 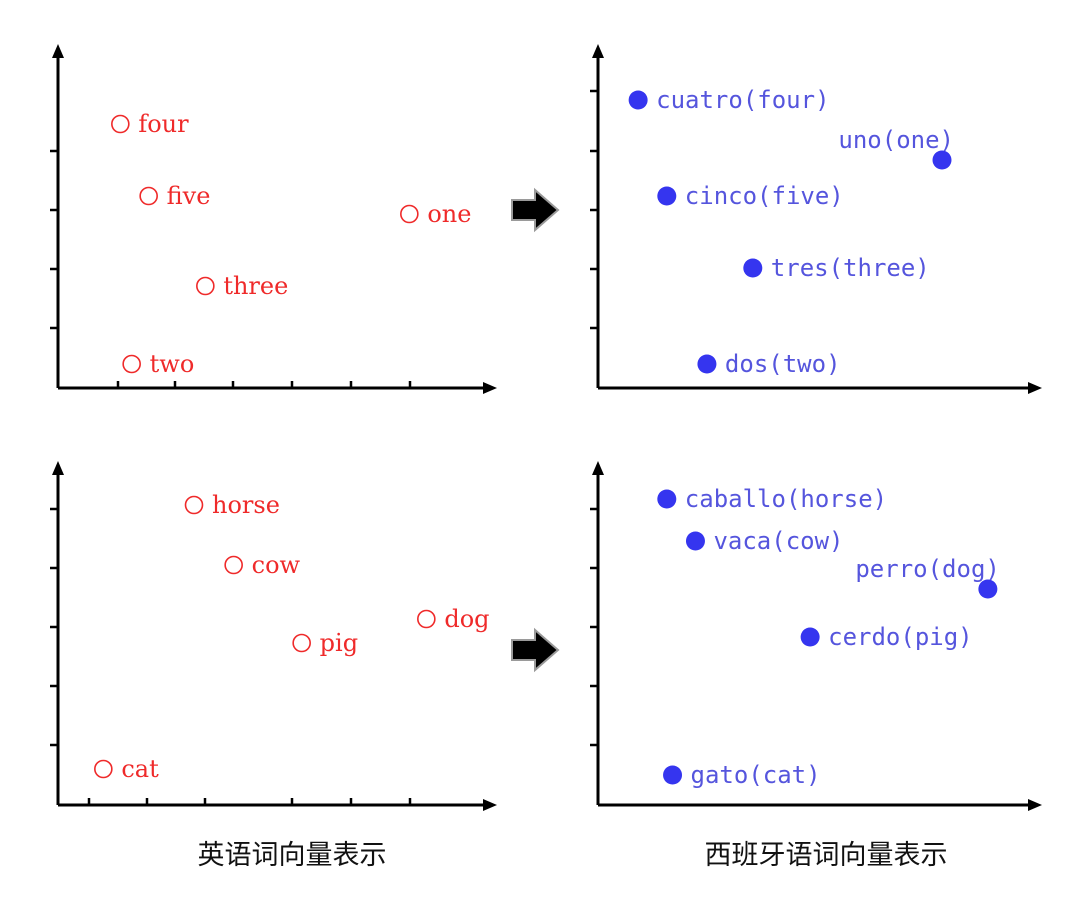 I want to click on word-label: pig, so click(x=339, y=643).